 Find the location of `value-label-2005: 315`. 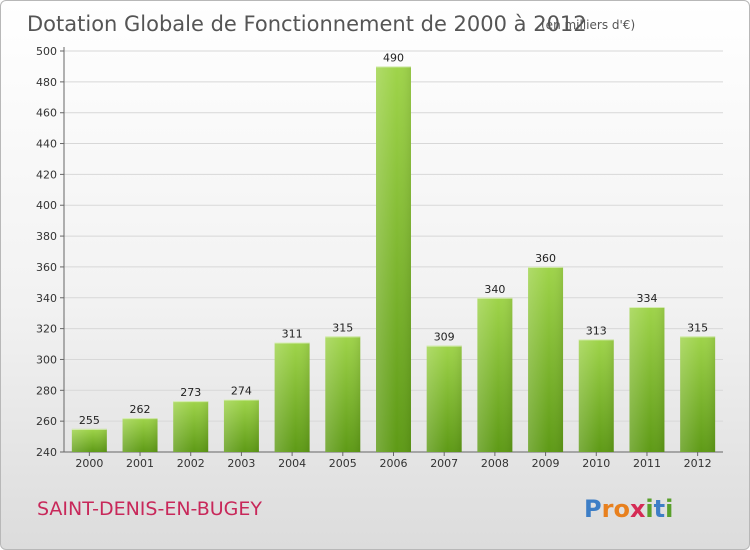

value-label-2005: 315 is located at coordinates (342, 327).